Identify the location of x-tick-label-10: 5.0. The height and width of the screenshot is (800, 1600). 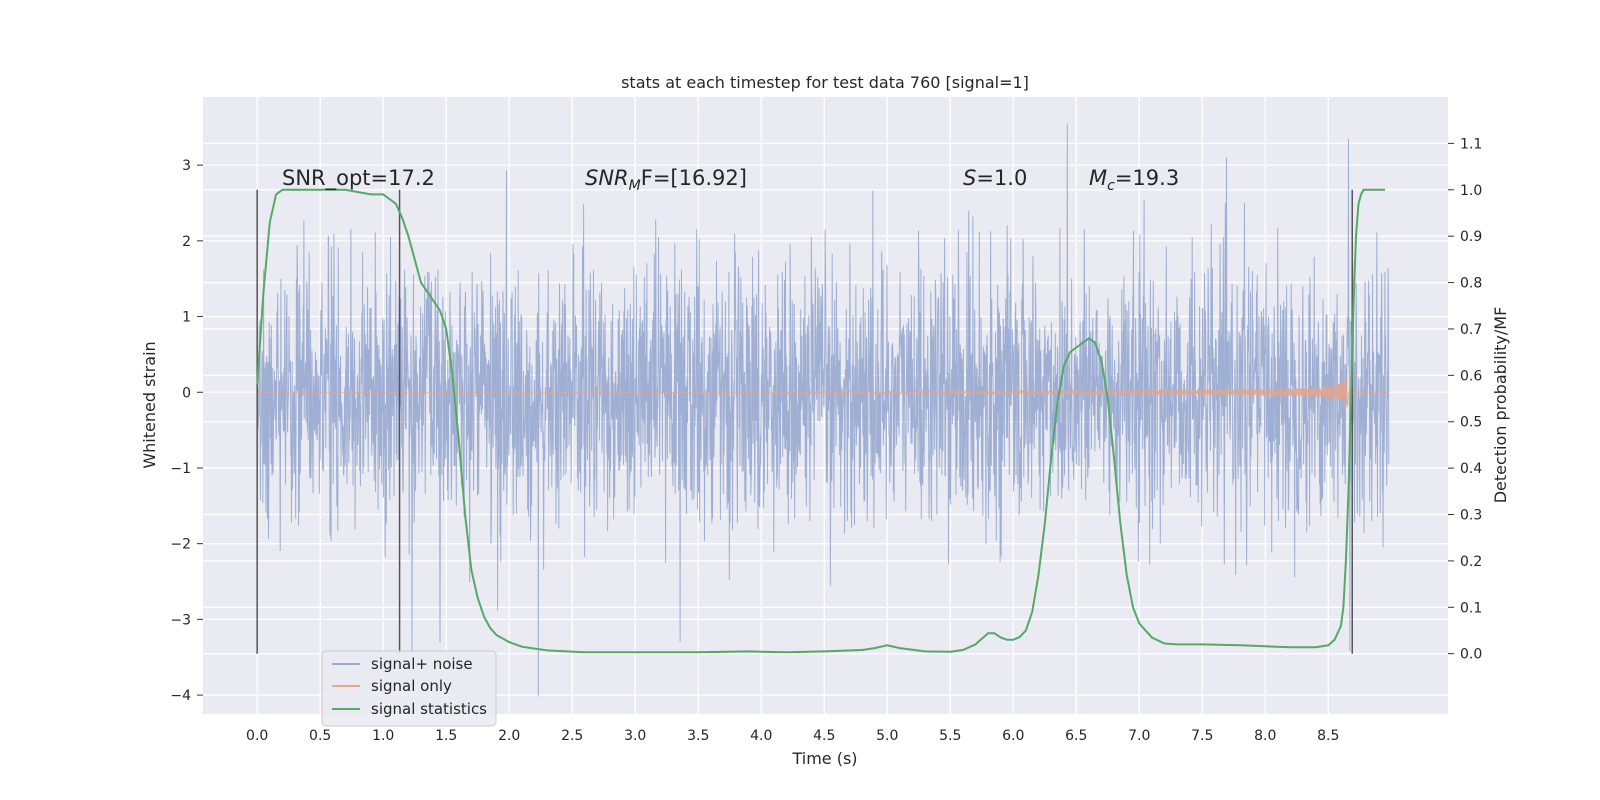
(887, 736).